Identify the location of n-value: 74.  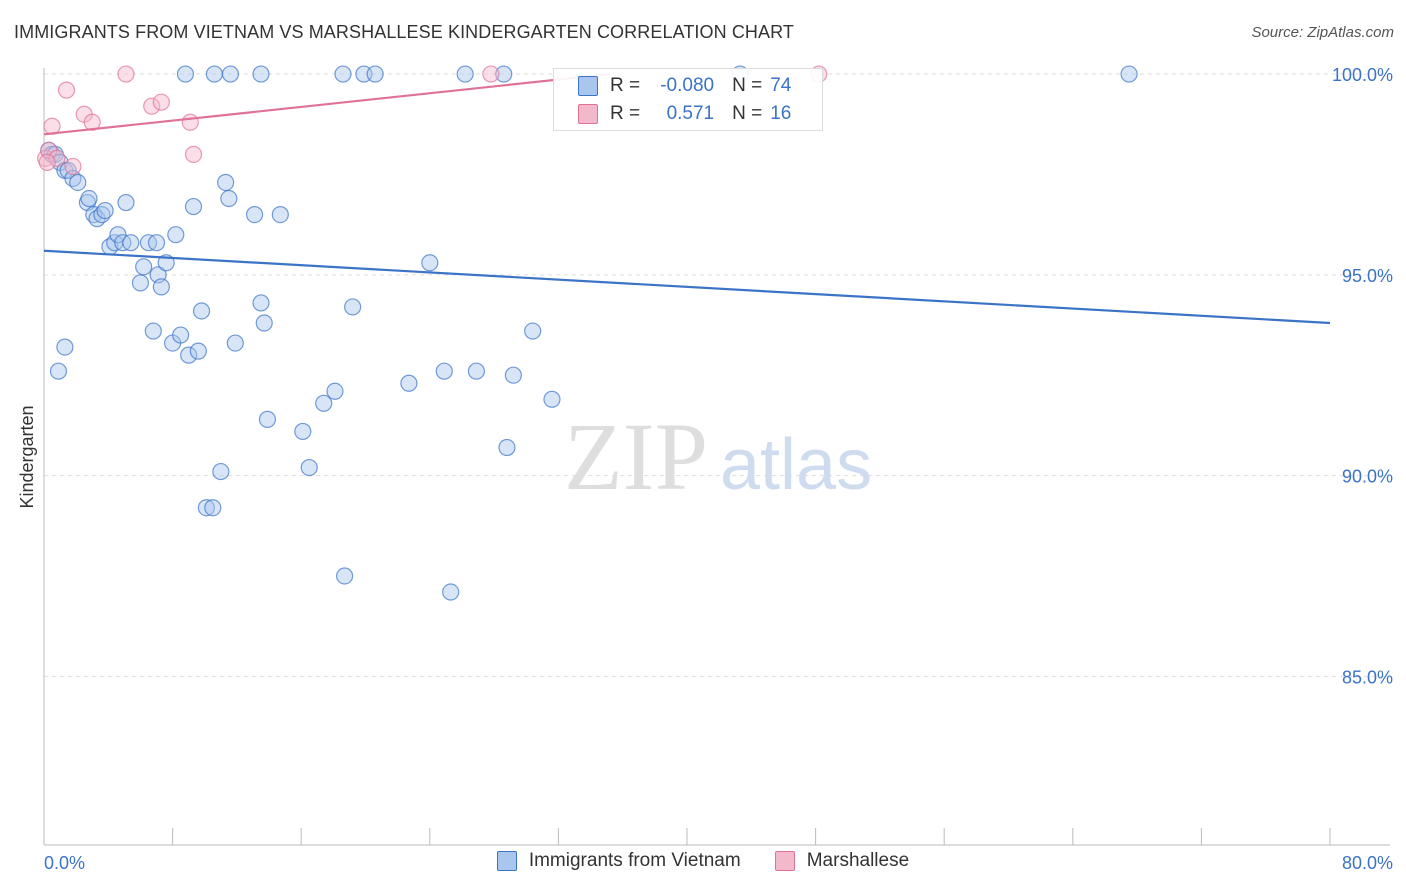
(781, 85).